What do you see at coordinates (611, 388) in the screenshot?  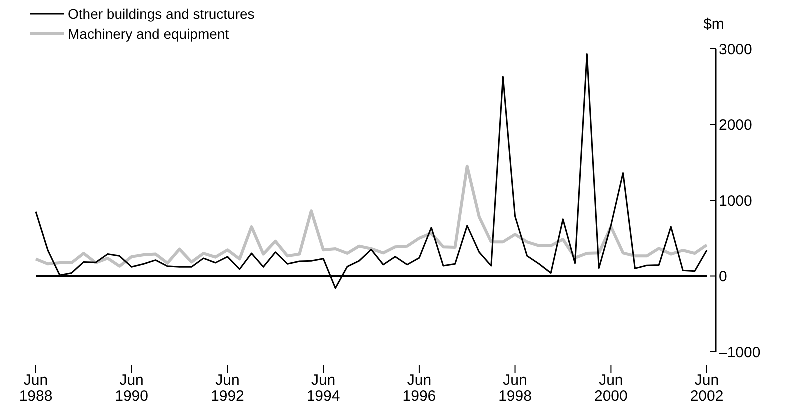 I see `x-tick-label: Jun 2000` at bounding box center [611, 388].